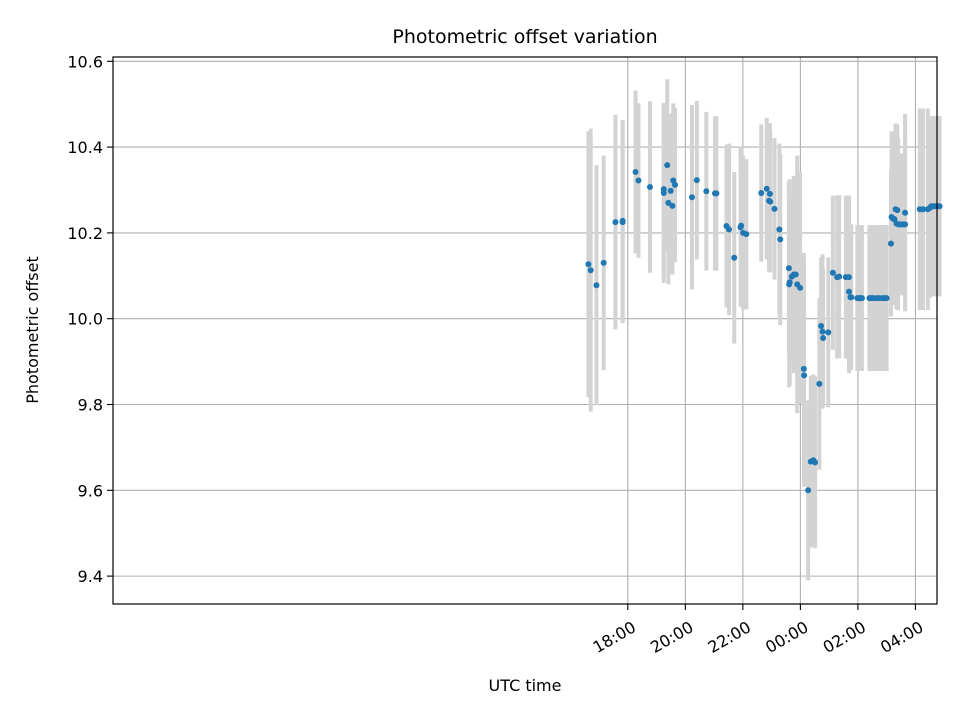  Describe the element at coordinates (90, 576) in the screenshot. I see `y-tick-label: 9.4` at that location.